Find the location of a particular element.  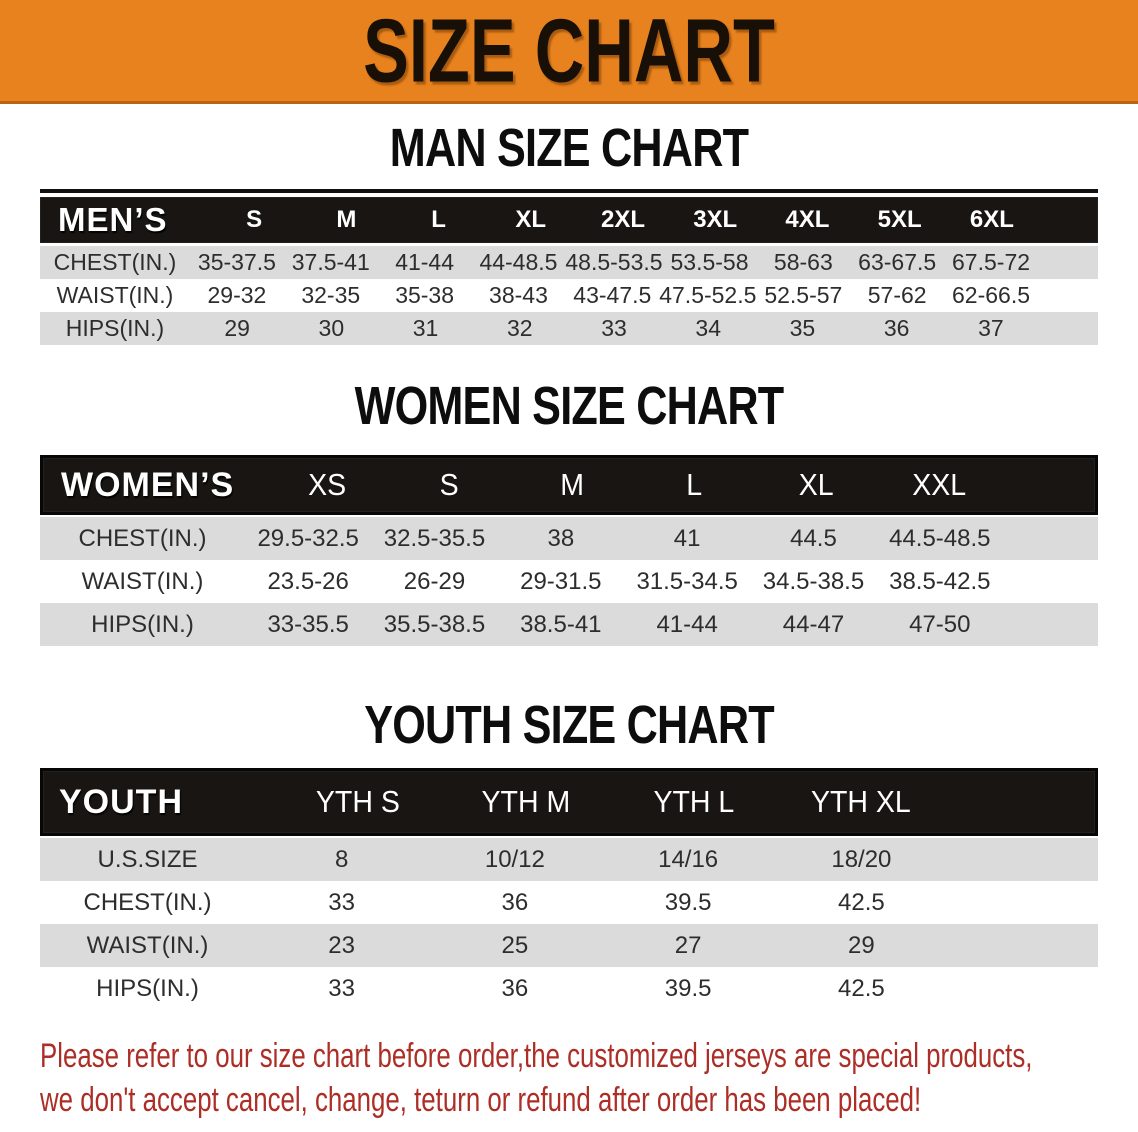

table-cell: 18/20 is located at coordinates (861, 859).